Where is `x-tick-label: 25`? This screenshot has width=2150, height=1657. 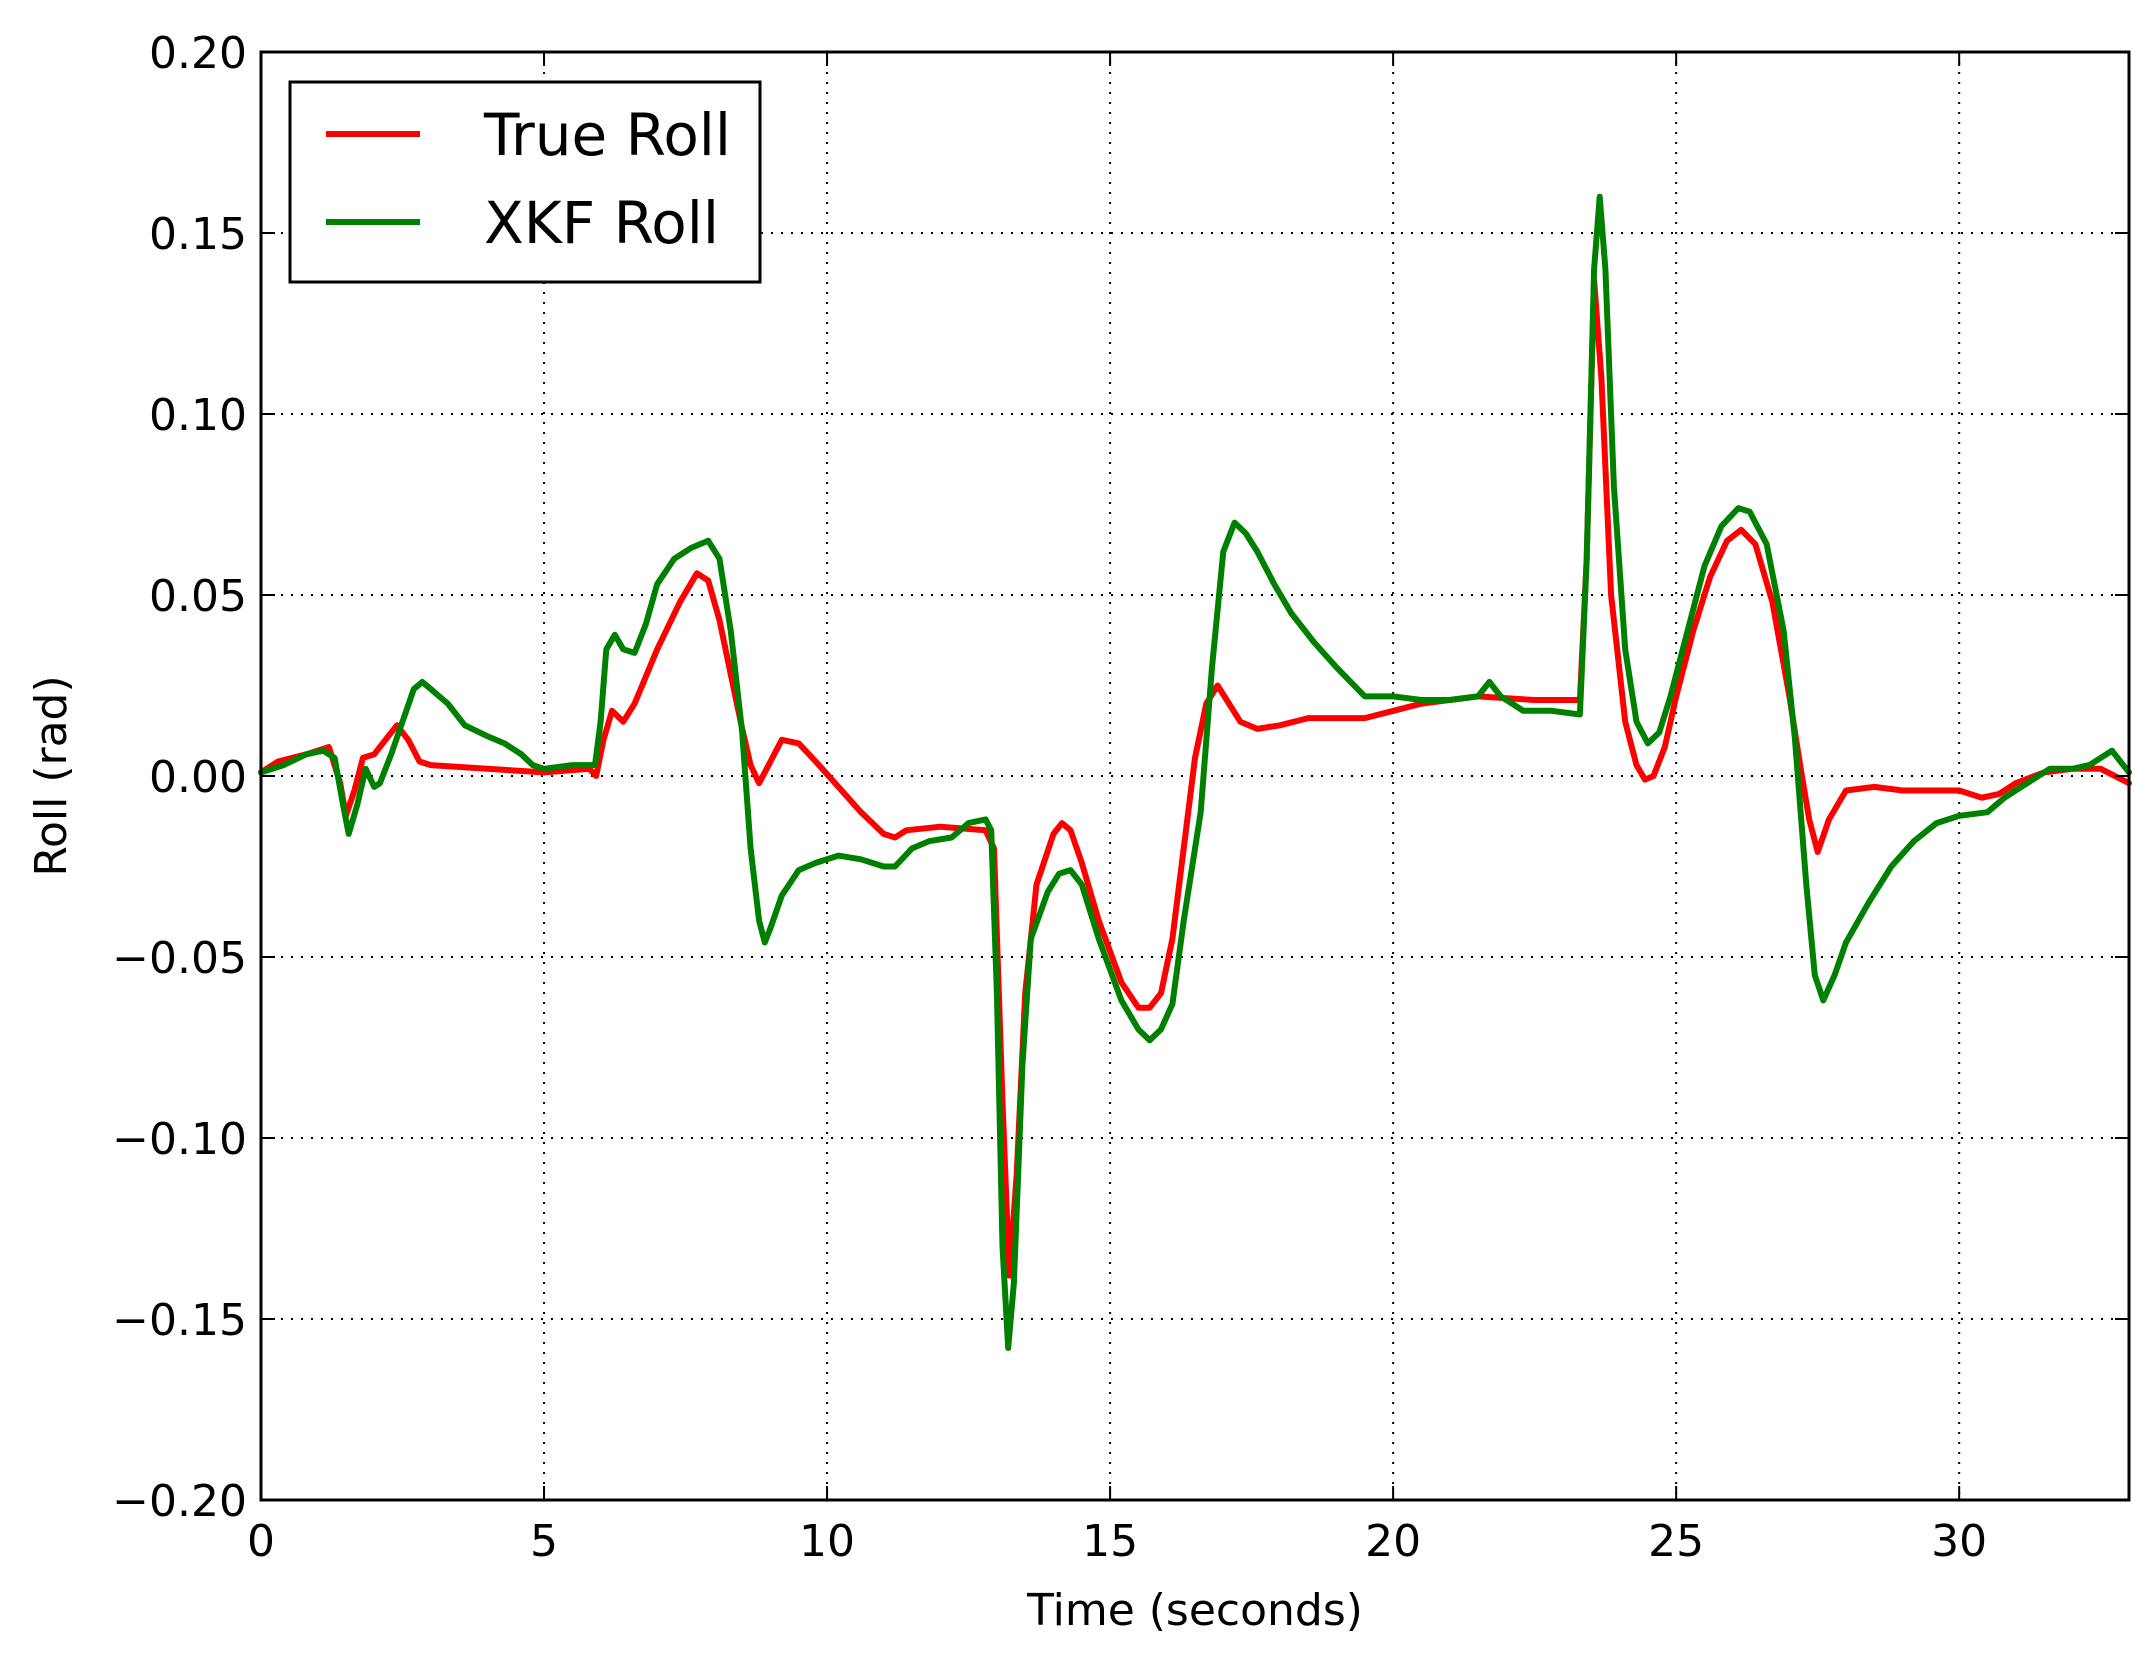 x-tick-label: 25 is located at coordinates (1676, 1541).